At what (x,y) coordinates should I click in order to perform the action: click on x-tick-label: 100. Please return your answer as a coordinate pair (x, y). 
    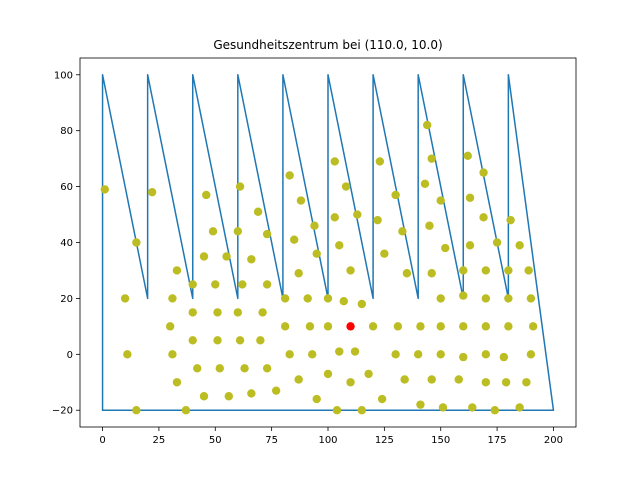
    Looking at the image, I should click on (327, 440).